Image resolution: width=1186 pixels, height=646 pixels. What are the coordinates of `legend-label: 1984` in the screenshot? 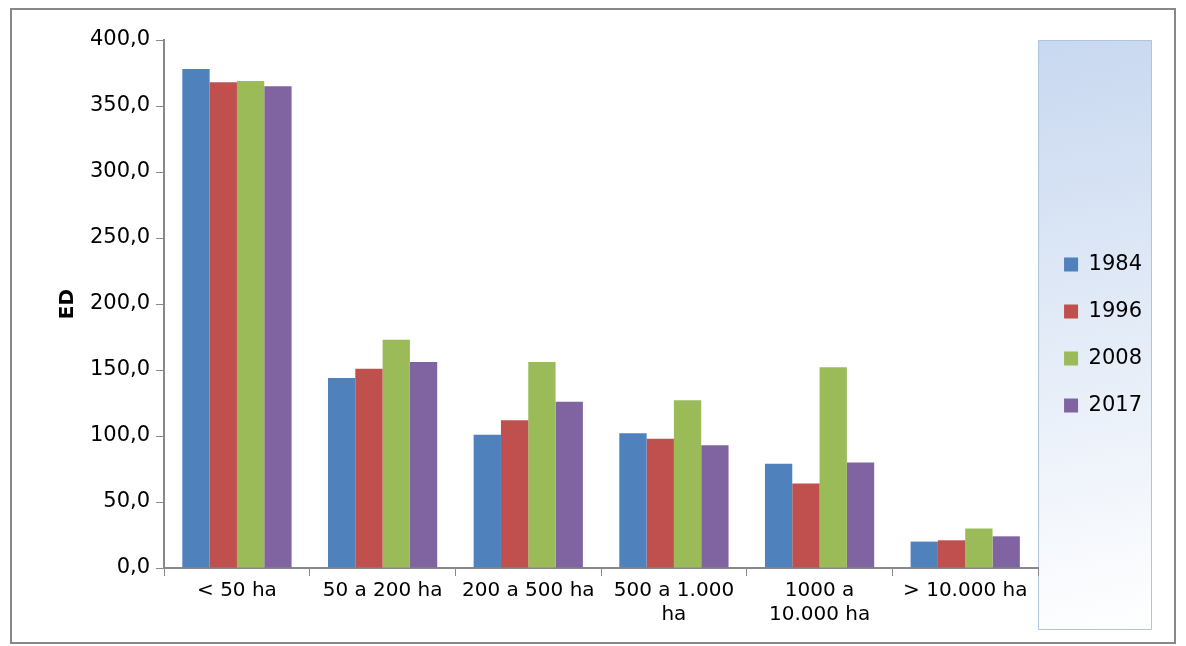 It's located at (1115, 262).